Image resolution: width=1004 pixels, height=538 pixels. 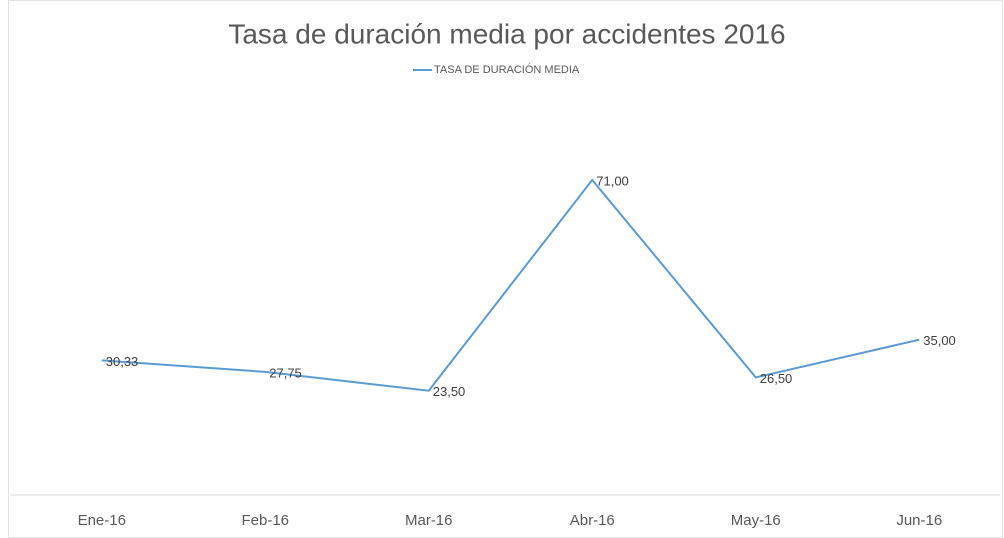 What do you see at coordinates (776, 378) in the screenshot?
I see `data-label: 26,50` at bounding box center [776, 378].